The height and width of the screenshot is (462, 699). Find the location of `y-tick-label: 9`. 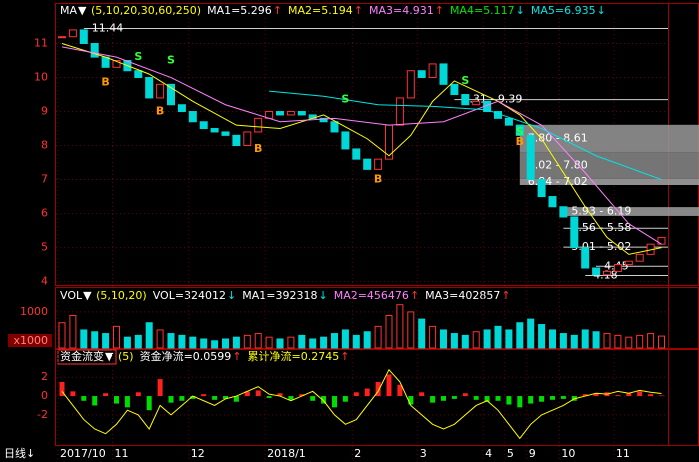

y-tick-label: 9 is located at coordinates (44, 111).